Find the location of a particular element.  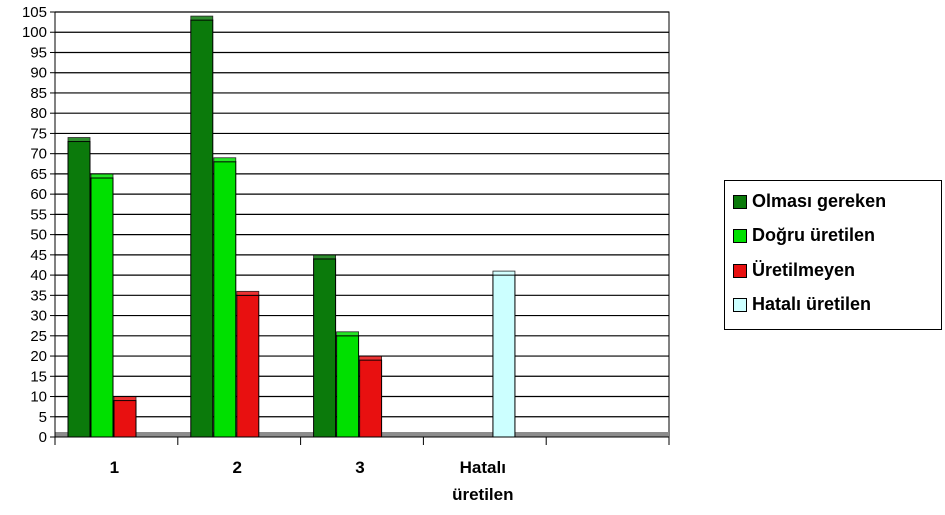

y-tick-label: 20 is located at coordinates (38, 356).